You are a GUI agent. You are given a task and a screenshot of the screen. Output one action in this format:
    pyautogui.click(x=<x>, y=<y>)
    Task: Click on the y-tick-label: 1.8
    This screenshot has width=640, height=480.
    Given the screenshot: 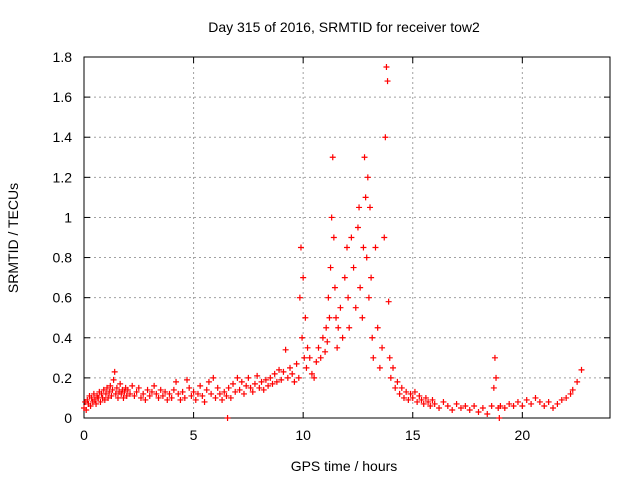 What is the action you would take?
    pyautogui.click(x=63, y=57)
    